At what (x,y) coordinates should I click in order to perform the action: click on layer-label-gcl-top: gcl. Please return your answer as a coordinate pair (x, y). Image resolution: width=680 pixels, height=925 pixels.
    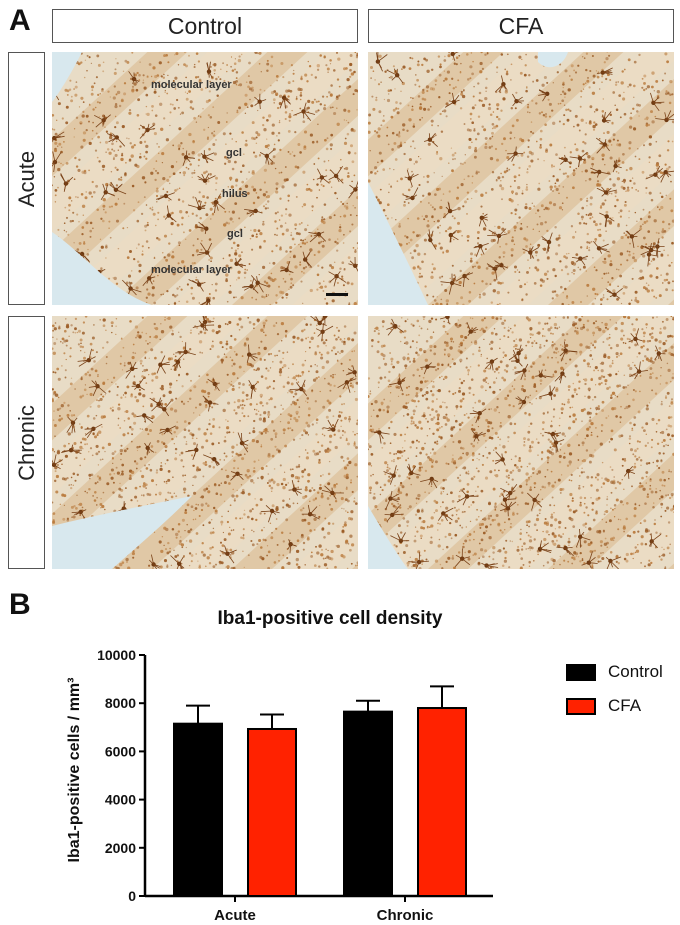
    Looking at the image, I should click on (234, 153).